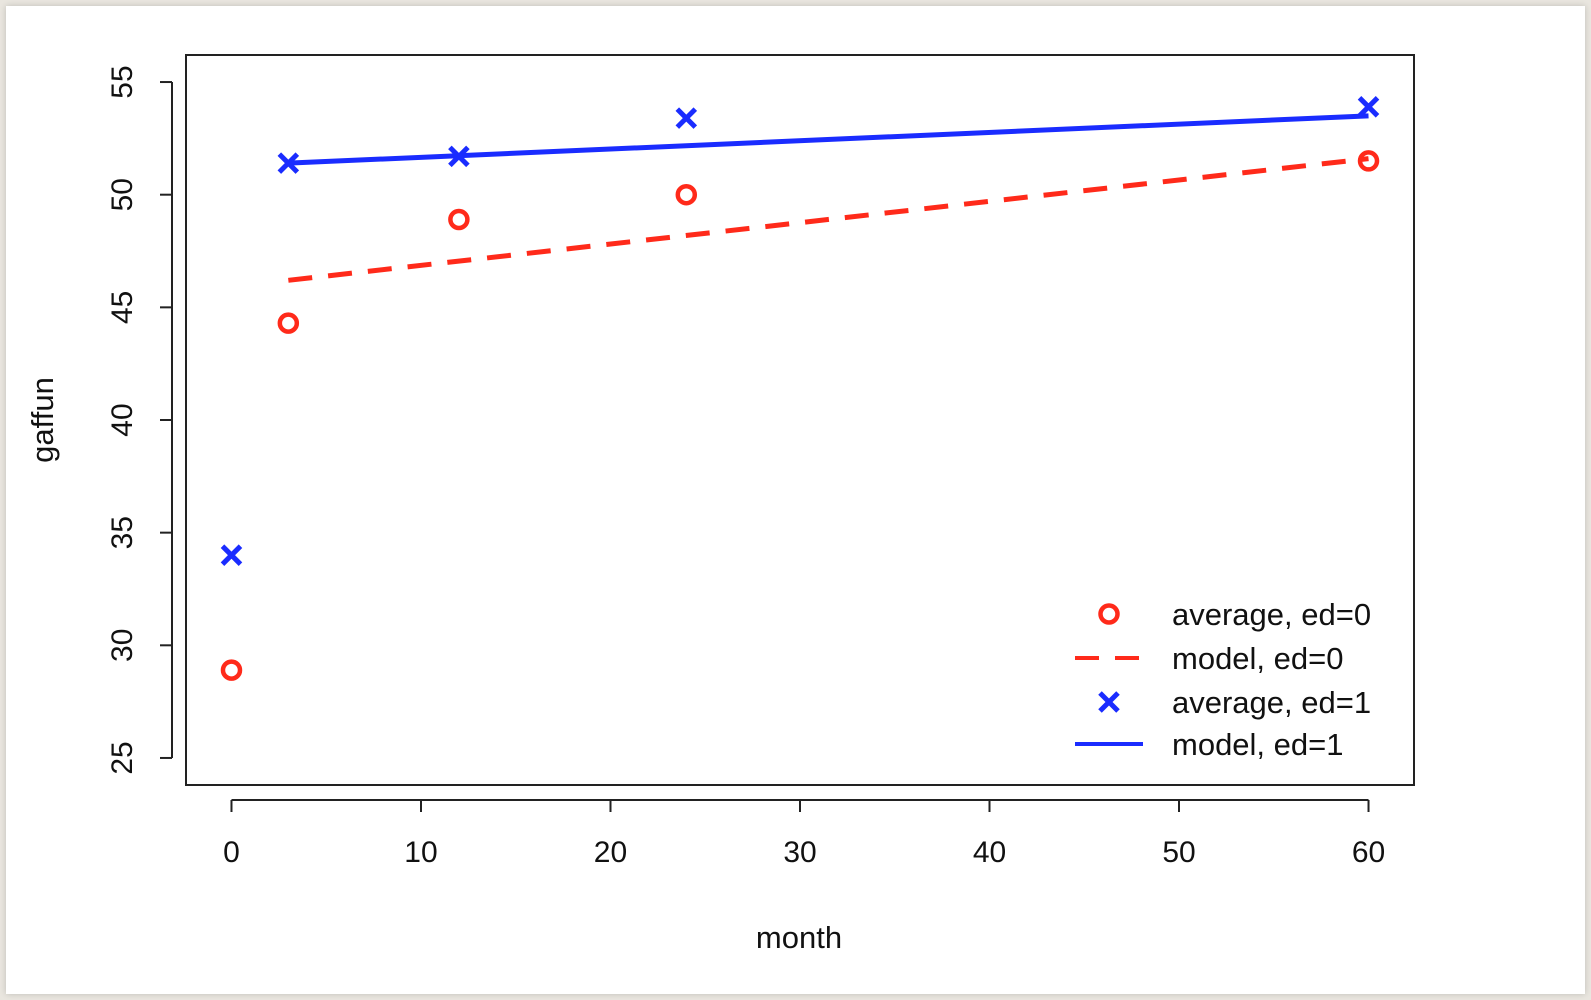  I want to click on legend-item: average, ed=0, so click(1234, 614).